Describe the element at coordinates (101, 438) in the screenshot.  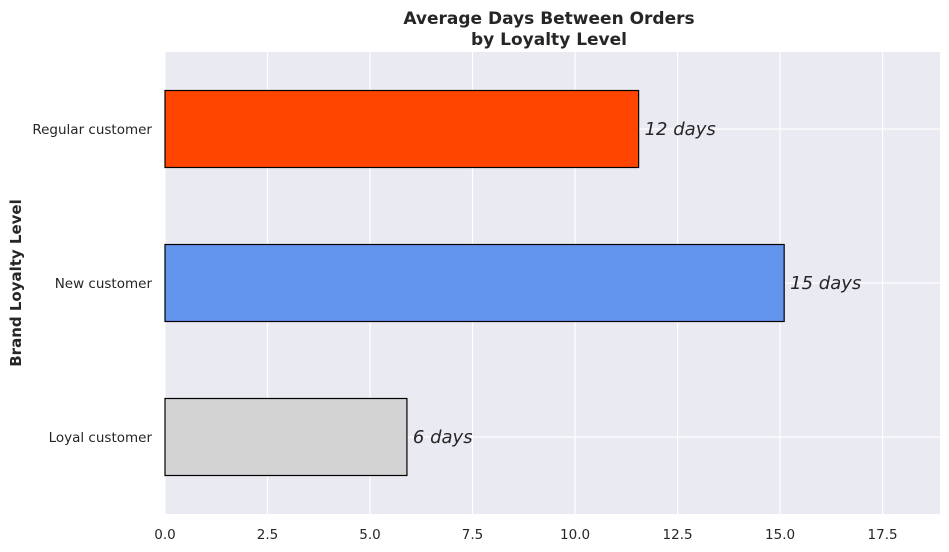
I see `y-tick-label: Loyal customer` at that location.